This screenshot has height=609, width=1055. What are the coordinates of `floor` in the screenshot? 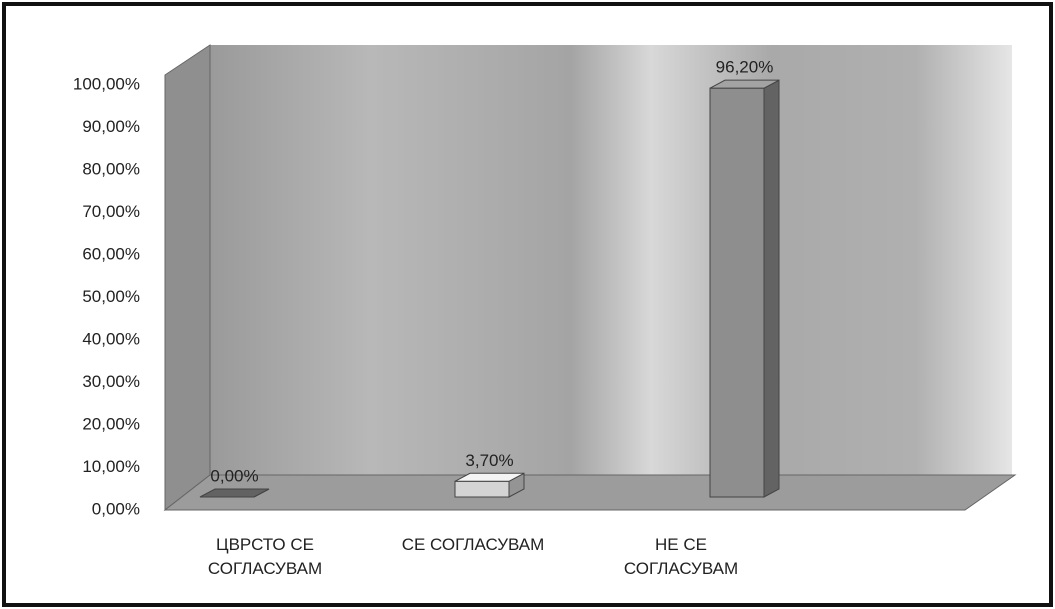 It's located at (590, 492).